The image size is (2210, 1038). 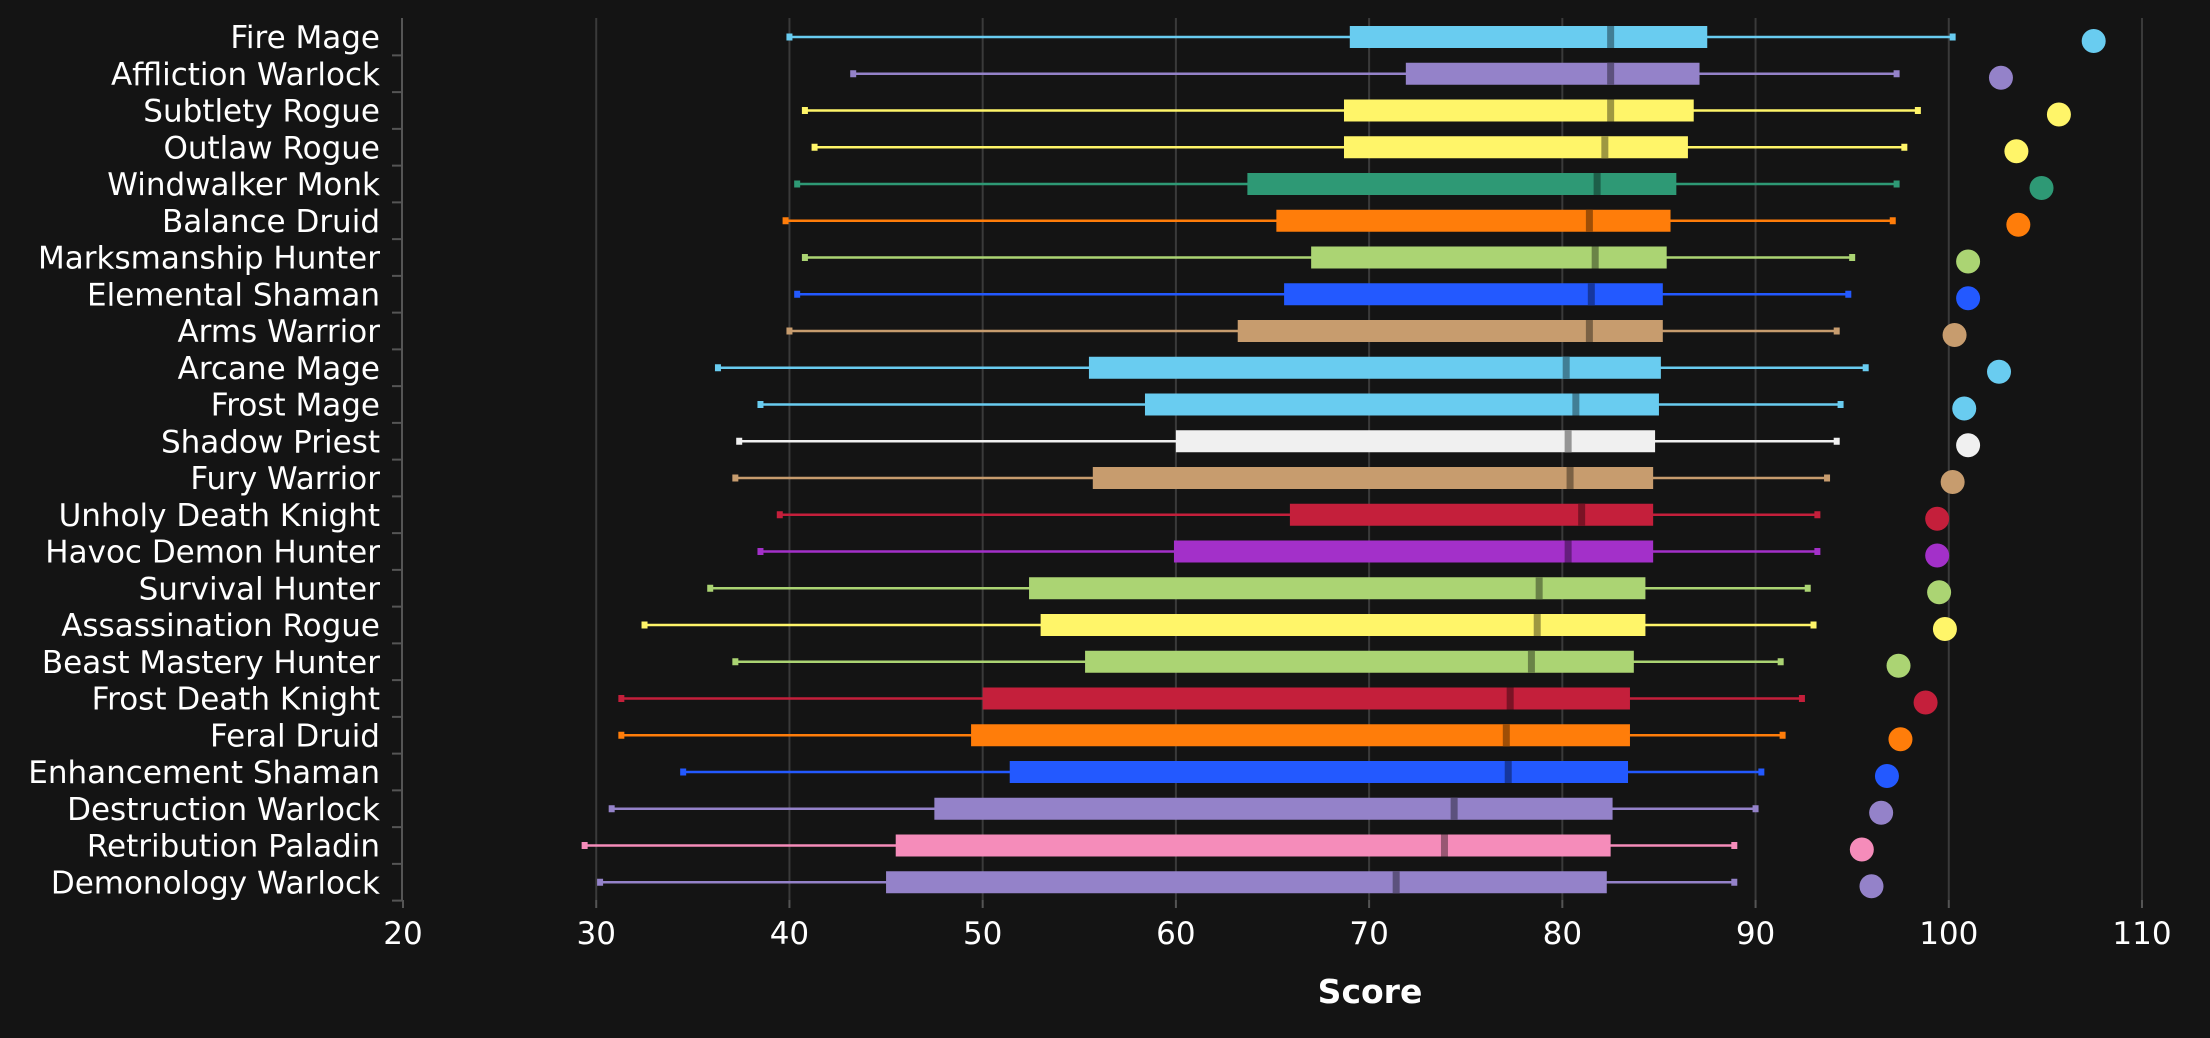 What do you see at coordinates (1368, 934) in the screenshot?
I see `x-tick-label: 70` at bounding box center [1368, 934].